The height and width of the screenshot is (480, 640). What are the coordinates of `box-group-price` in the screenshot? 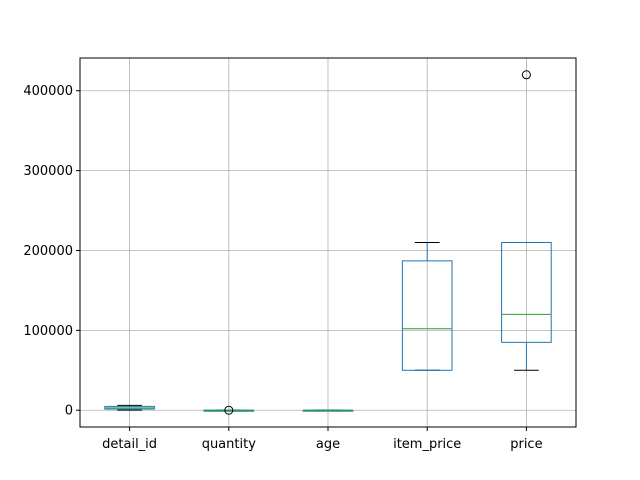 It's located at (526, 220).